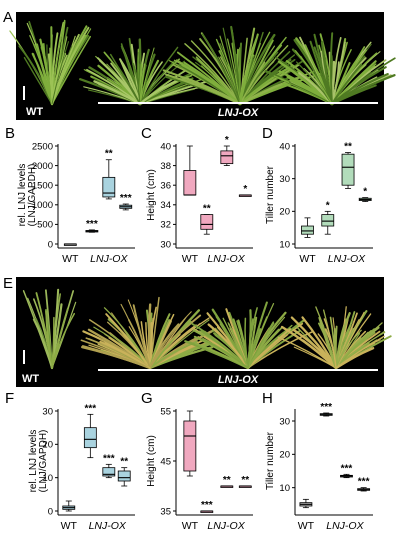 Image resolution: width=400 pixels, height=537 pixels. Describe the element at coordinates (42, 146) in the screenshot. I see `y-tick-label: 2500` at that location.